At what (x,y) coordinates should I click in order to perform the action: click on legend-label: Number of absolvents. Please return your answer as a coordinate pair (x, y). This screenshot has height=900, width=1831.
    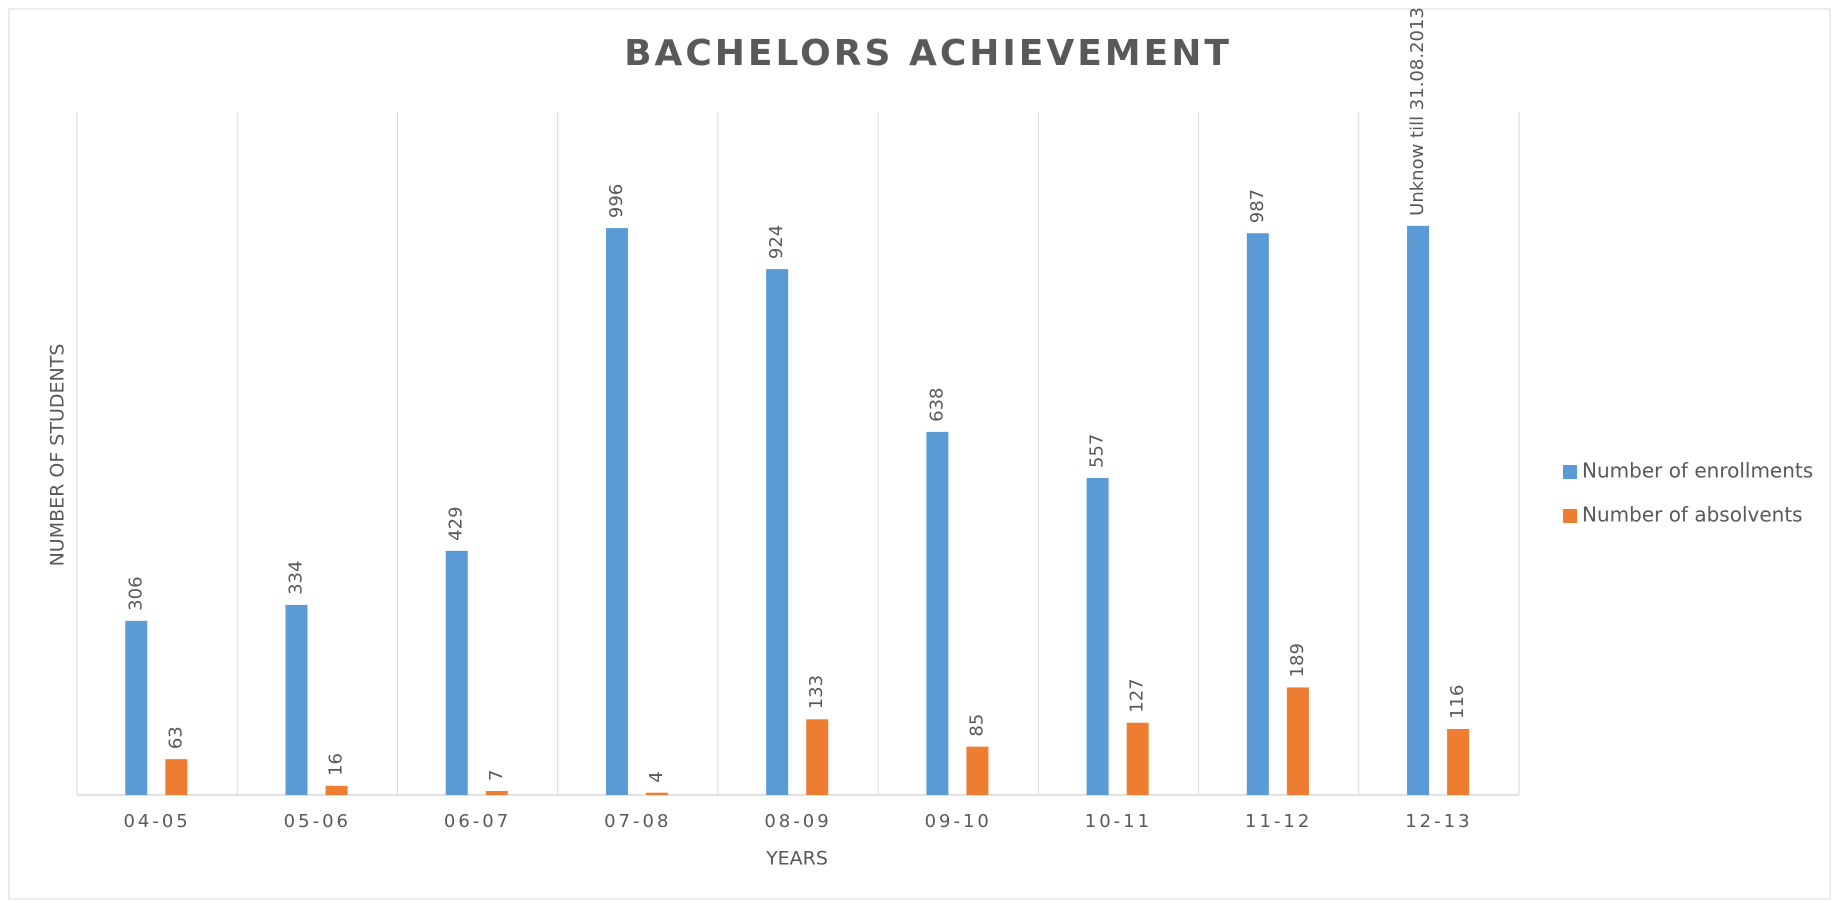
    Looking at the image, I should click on (1692, 515).